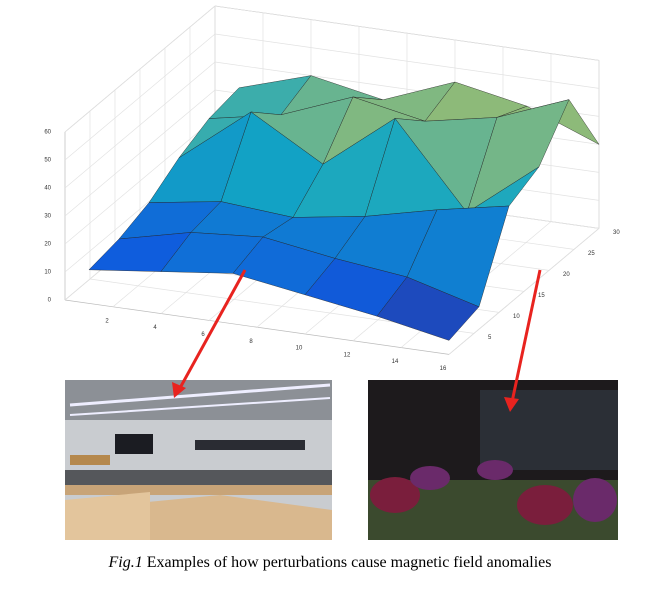 Image resolution: width=660 pixels, height=594 pixels. Describe the element at coordinates (155, 328) in the screenshot. I see `x-tick-label: 4` at that location.